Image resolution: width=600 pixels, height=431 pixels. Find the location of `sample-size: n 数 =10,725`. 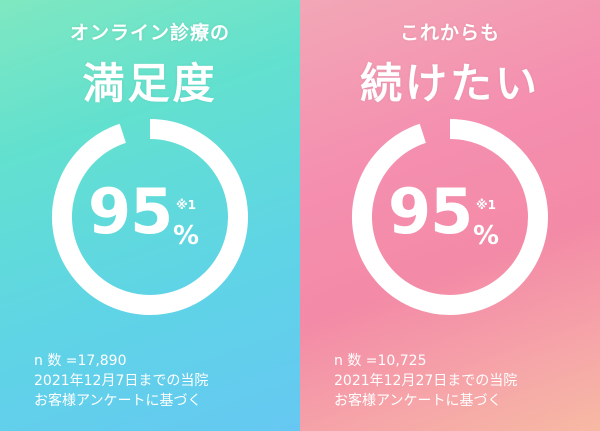

sample-size: n 数 =10,725 is located at coordinates (380, 361).